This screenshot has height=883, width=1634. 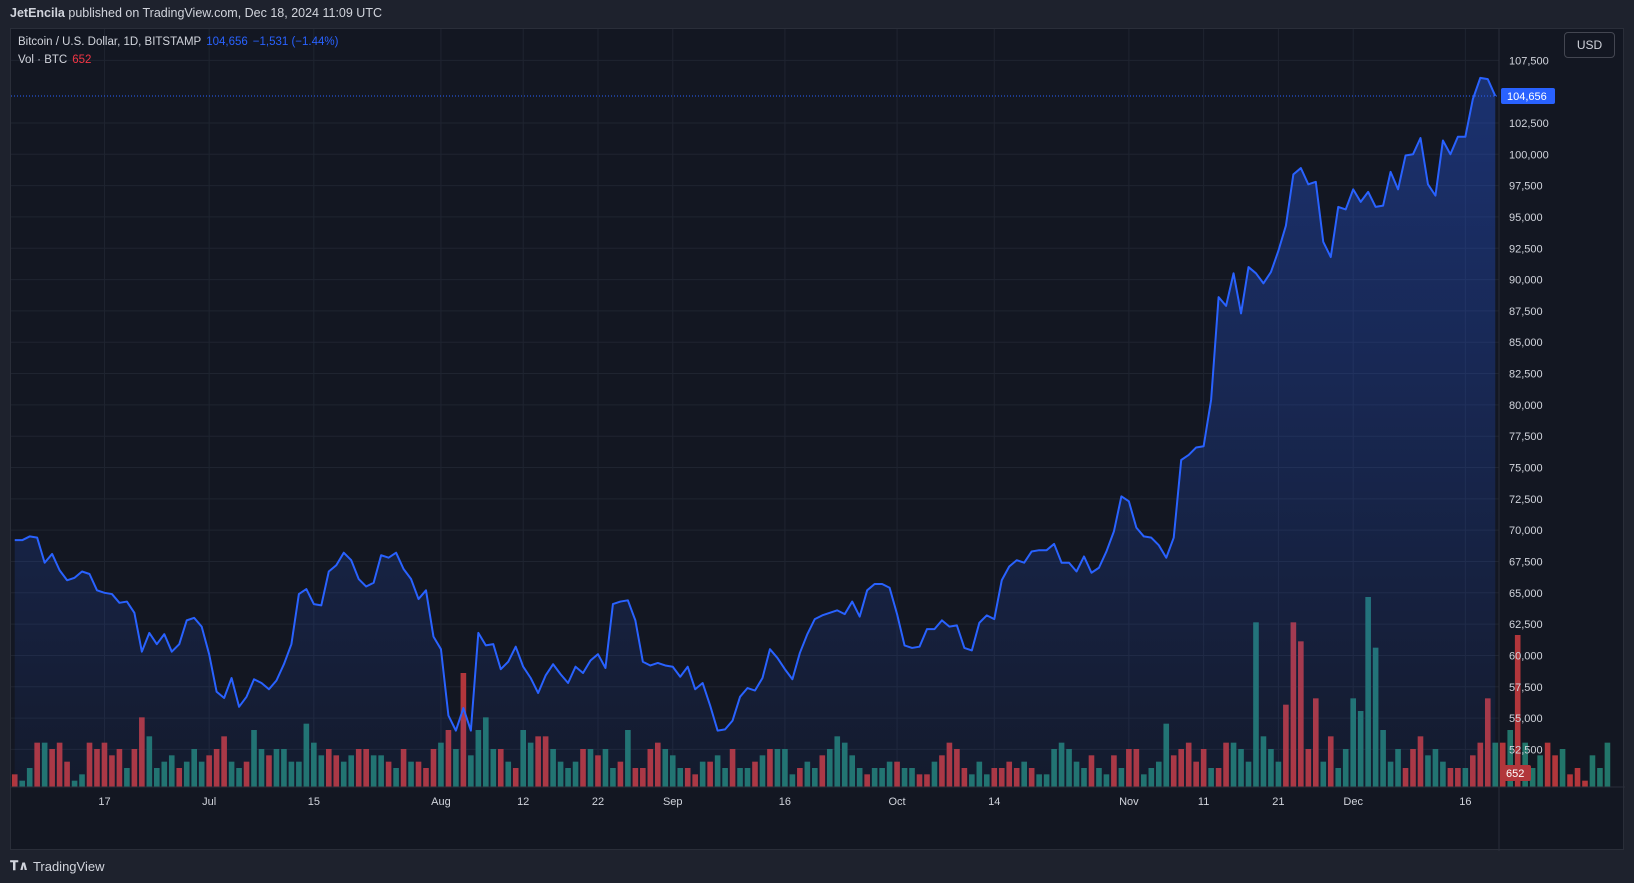 I want to click on price-tick-label: 107,500, so click(x=1529, y=61).